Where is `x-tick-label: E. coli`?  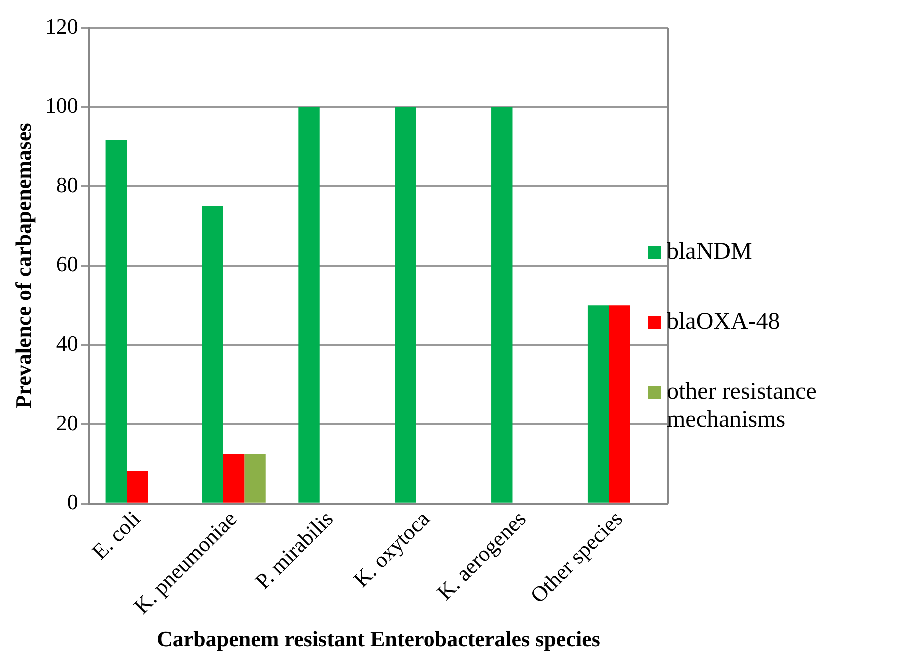
x-tick-label: E. coli is located at coordinates (116, 535).